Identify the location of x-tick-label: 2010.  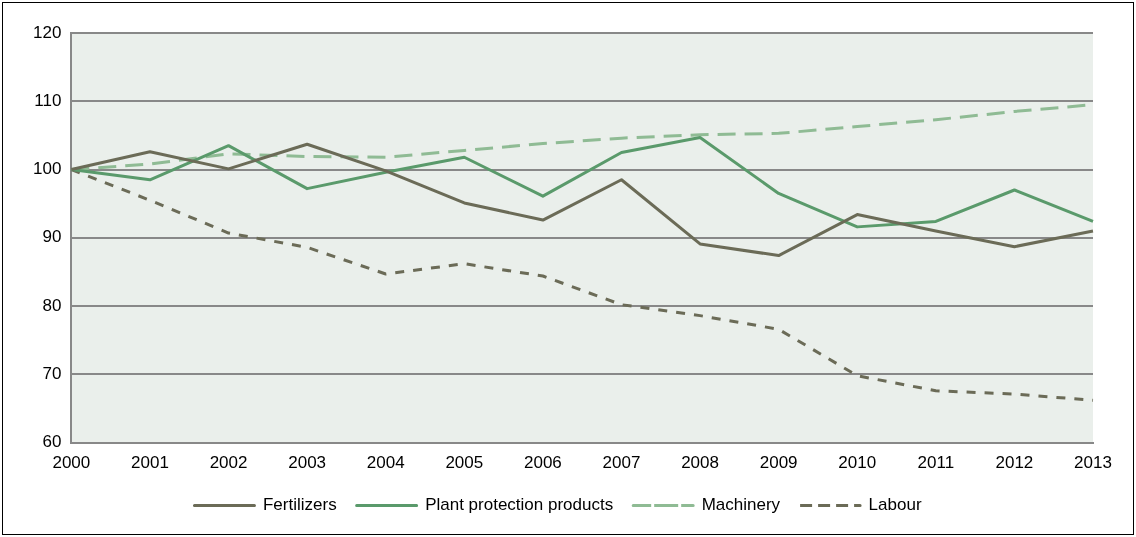
(857, 463).